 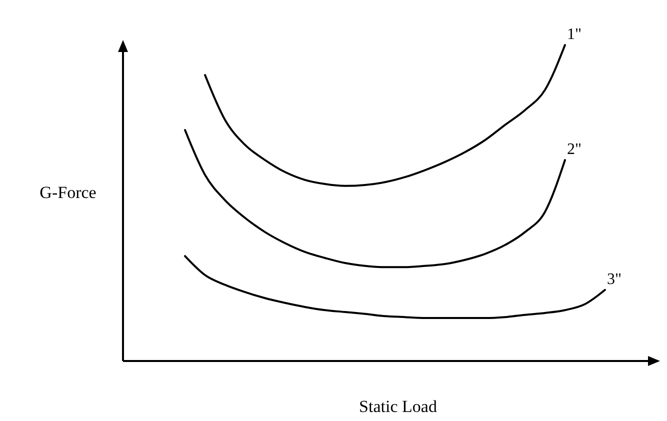 I want to click on x-axis-title: Static Load, so click(x=398, y=406).